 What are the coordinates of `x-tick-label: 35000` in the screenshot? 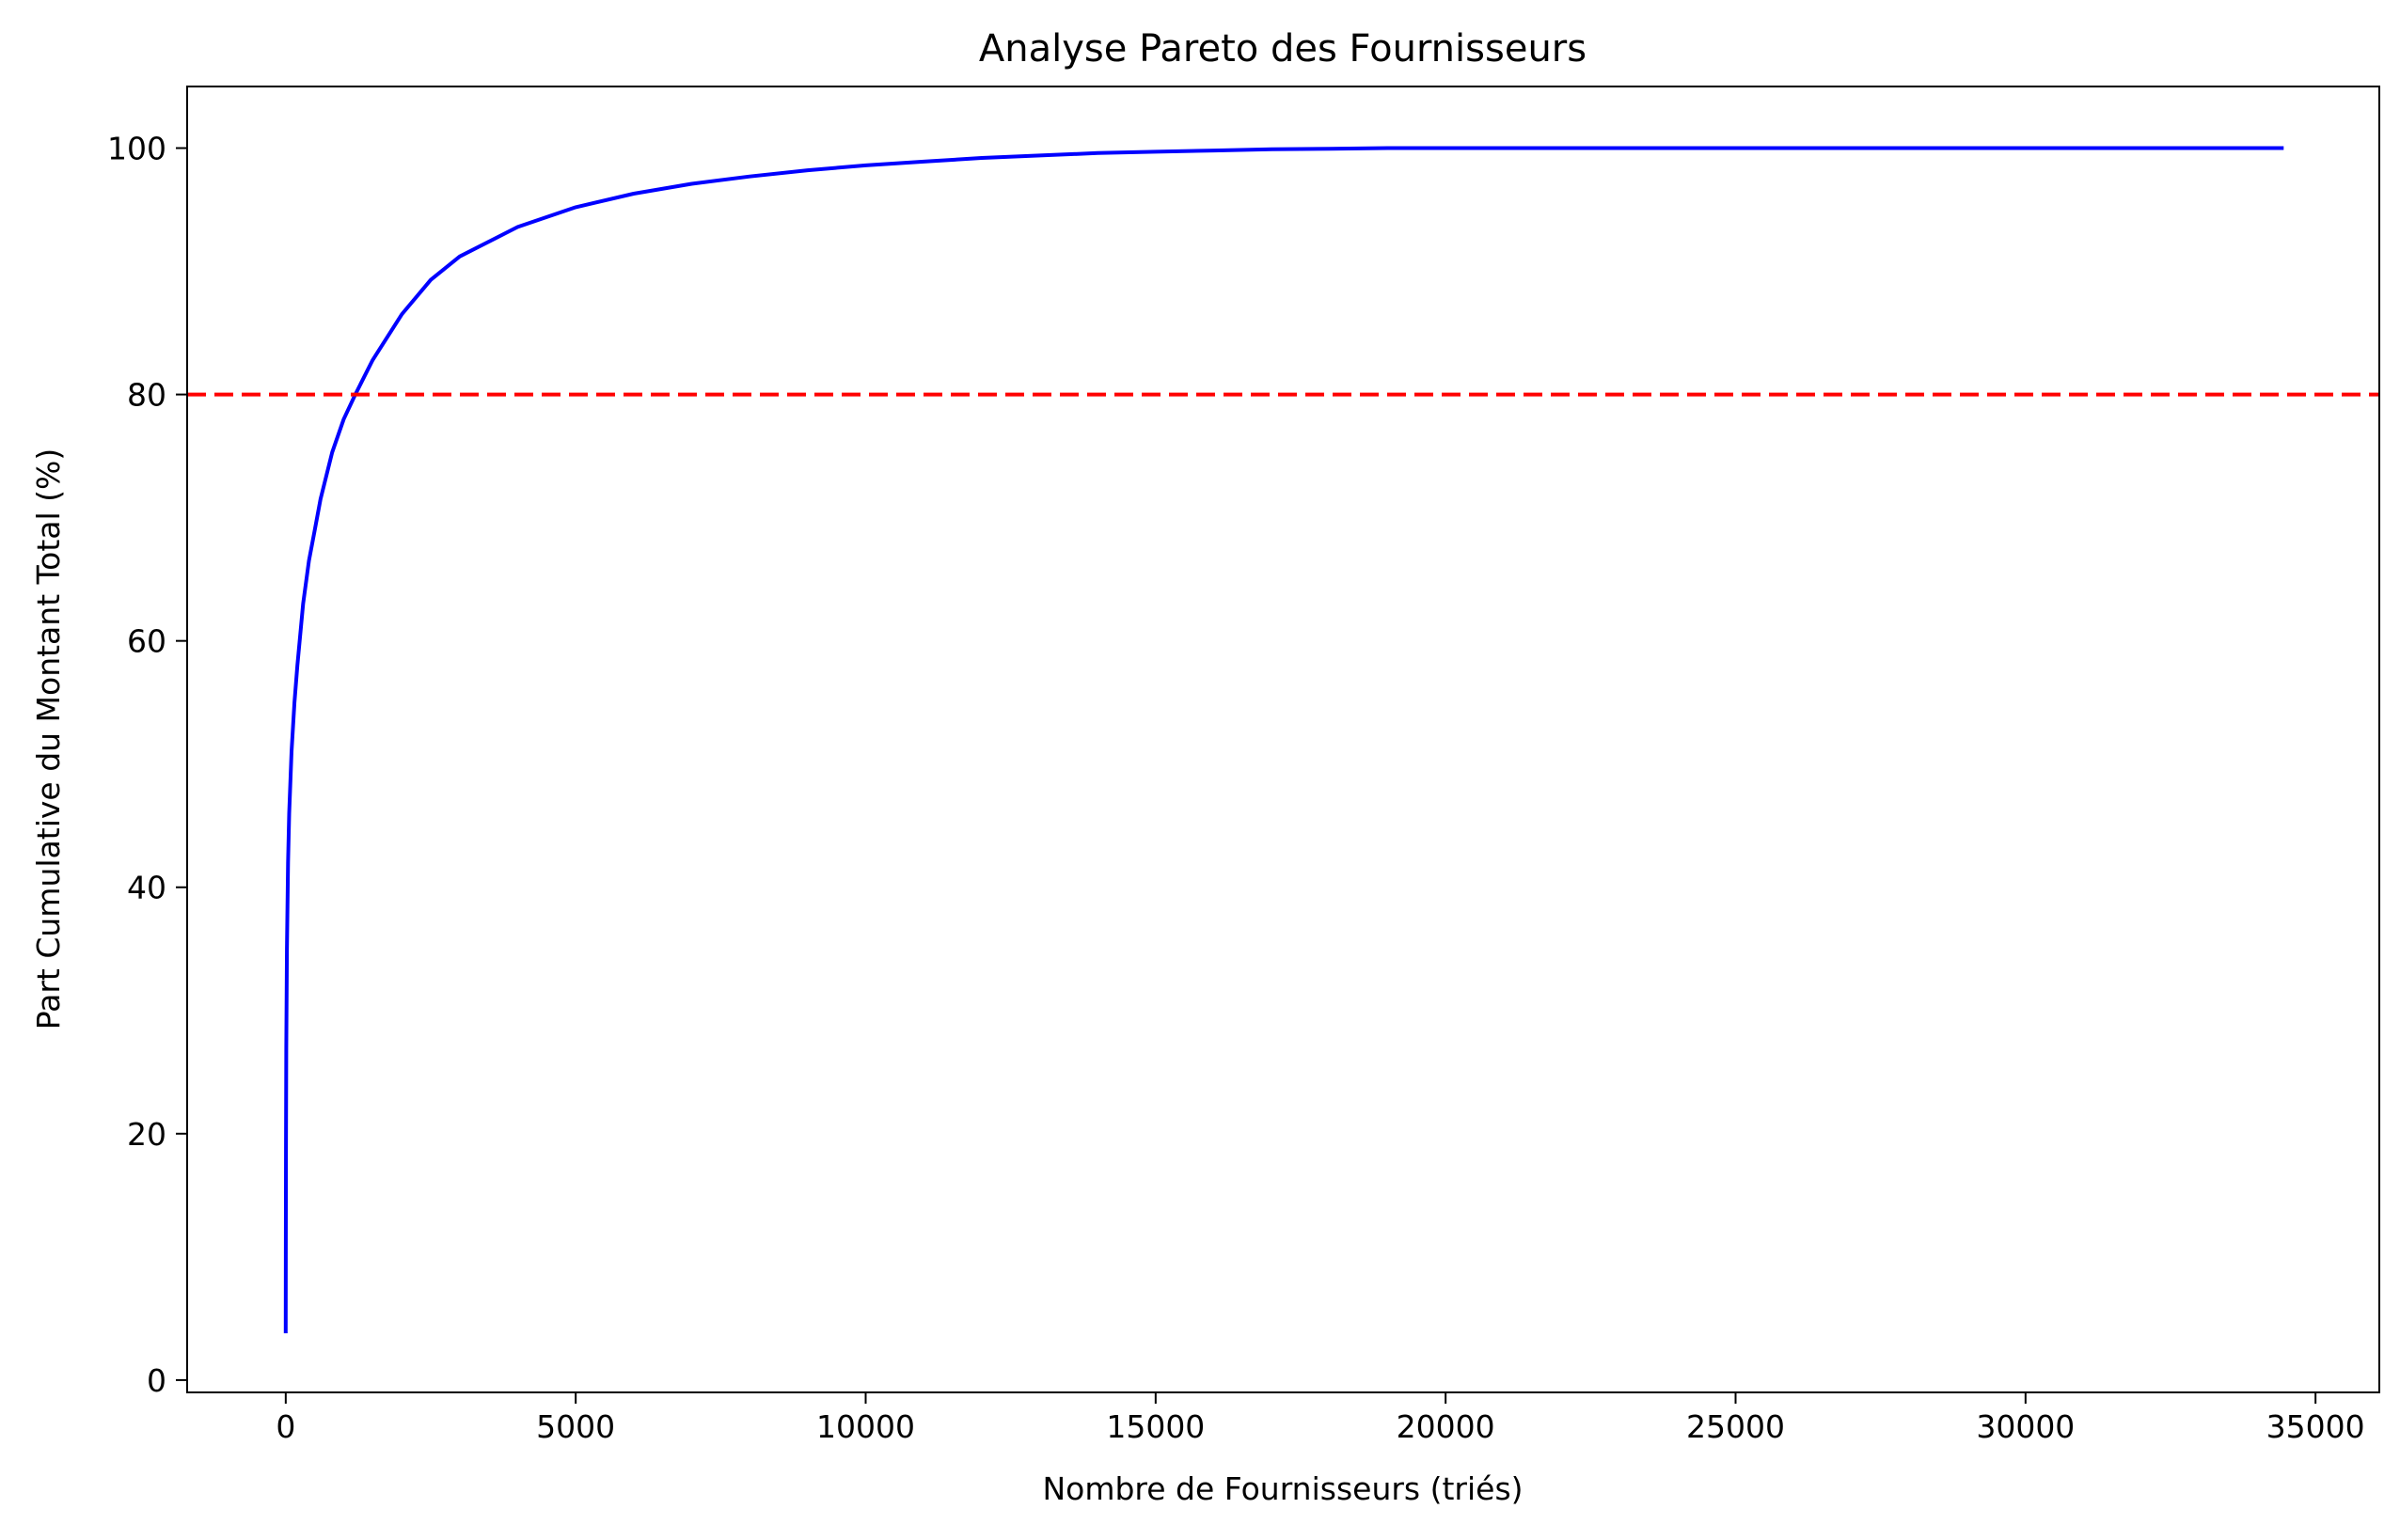 It's located at (2315, 1427).